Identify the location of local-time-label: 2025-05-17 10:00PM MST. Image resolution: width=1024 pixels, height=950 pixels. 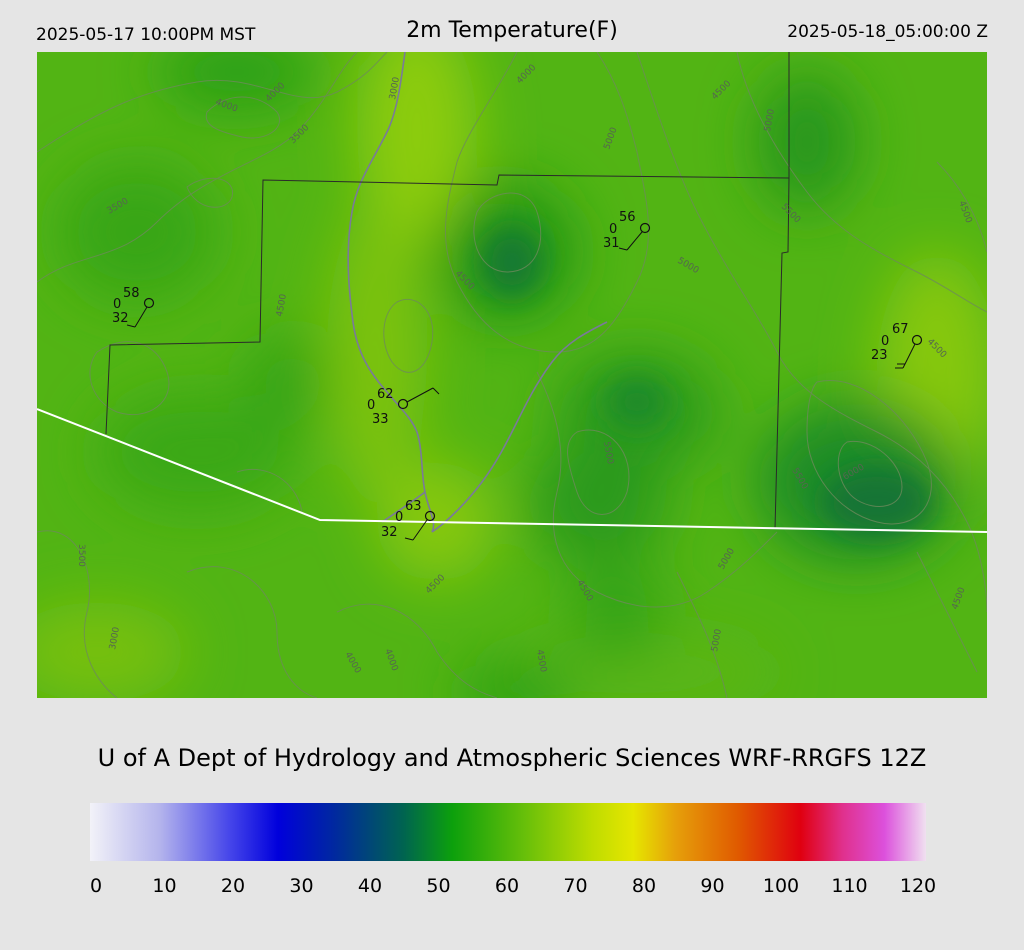
(146, 35).